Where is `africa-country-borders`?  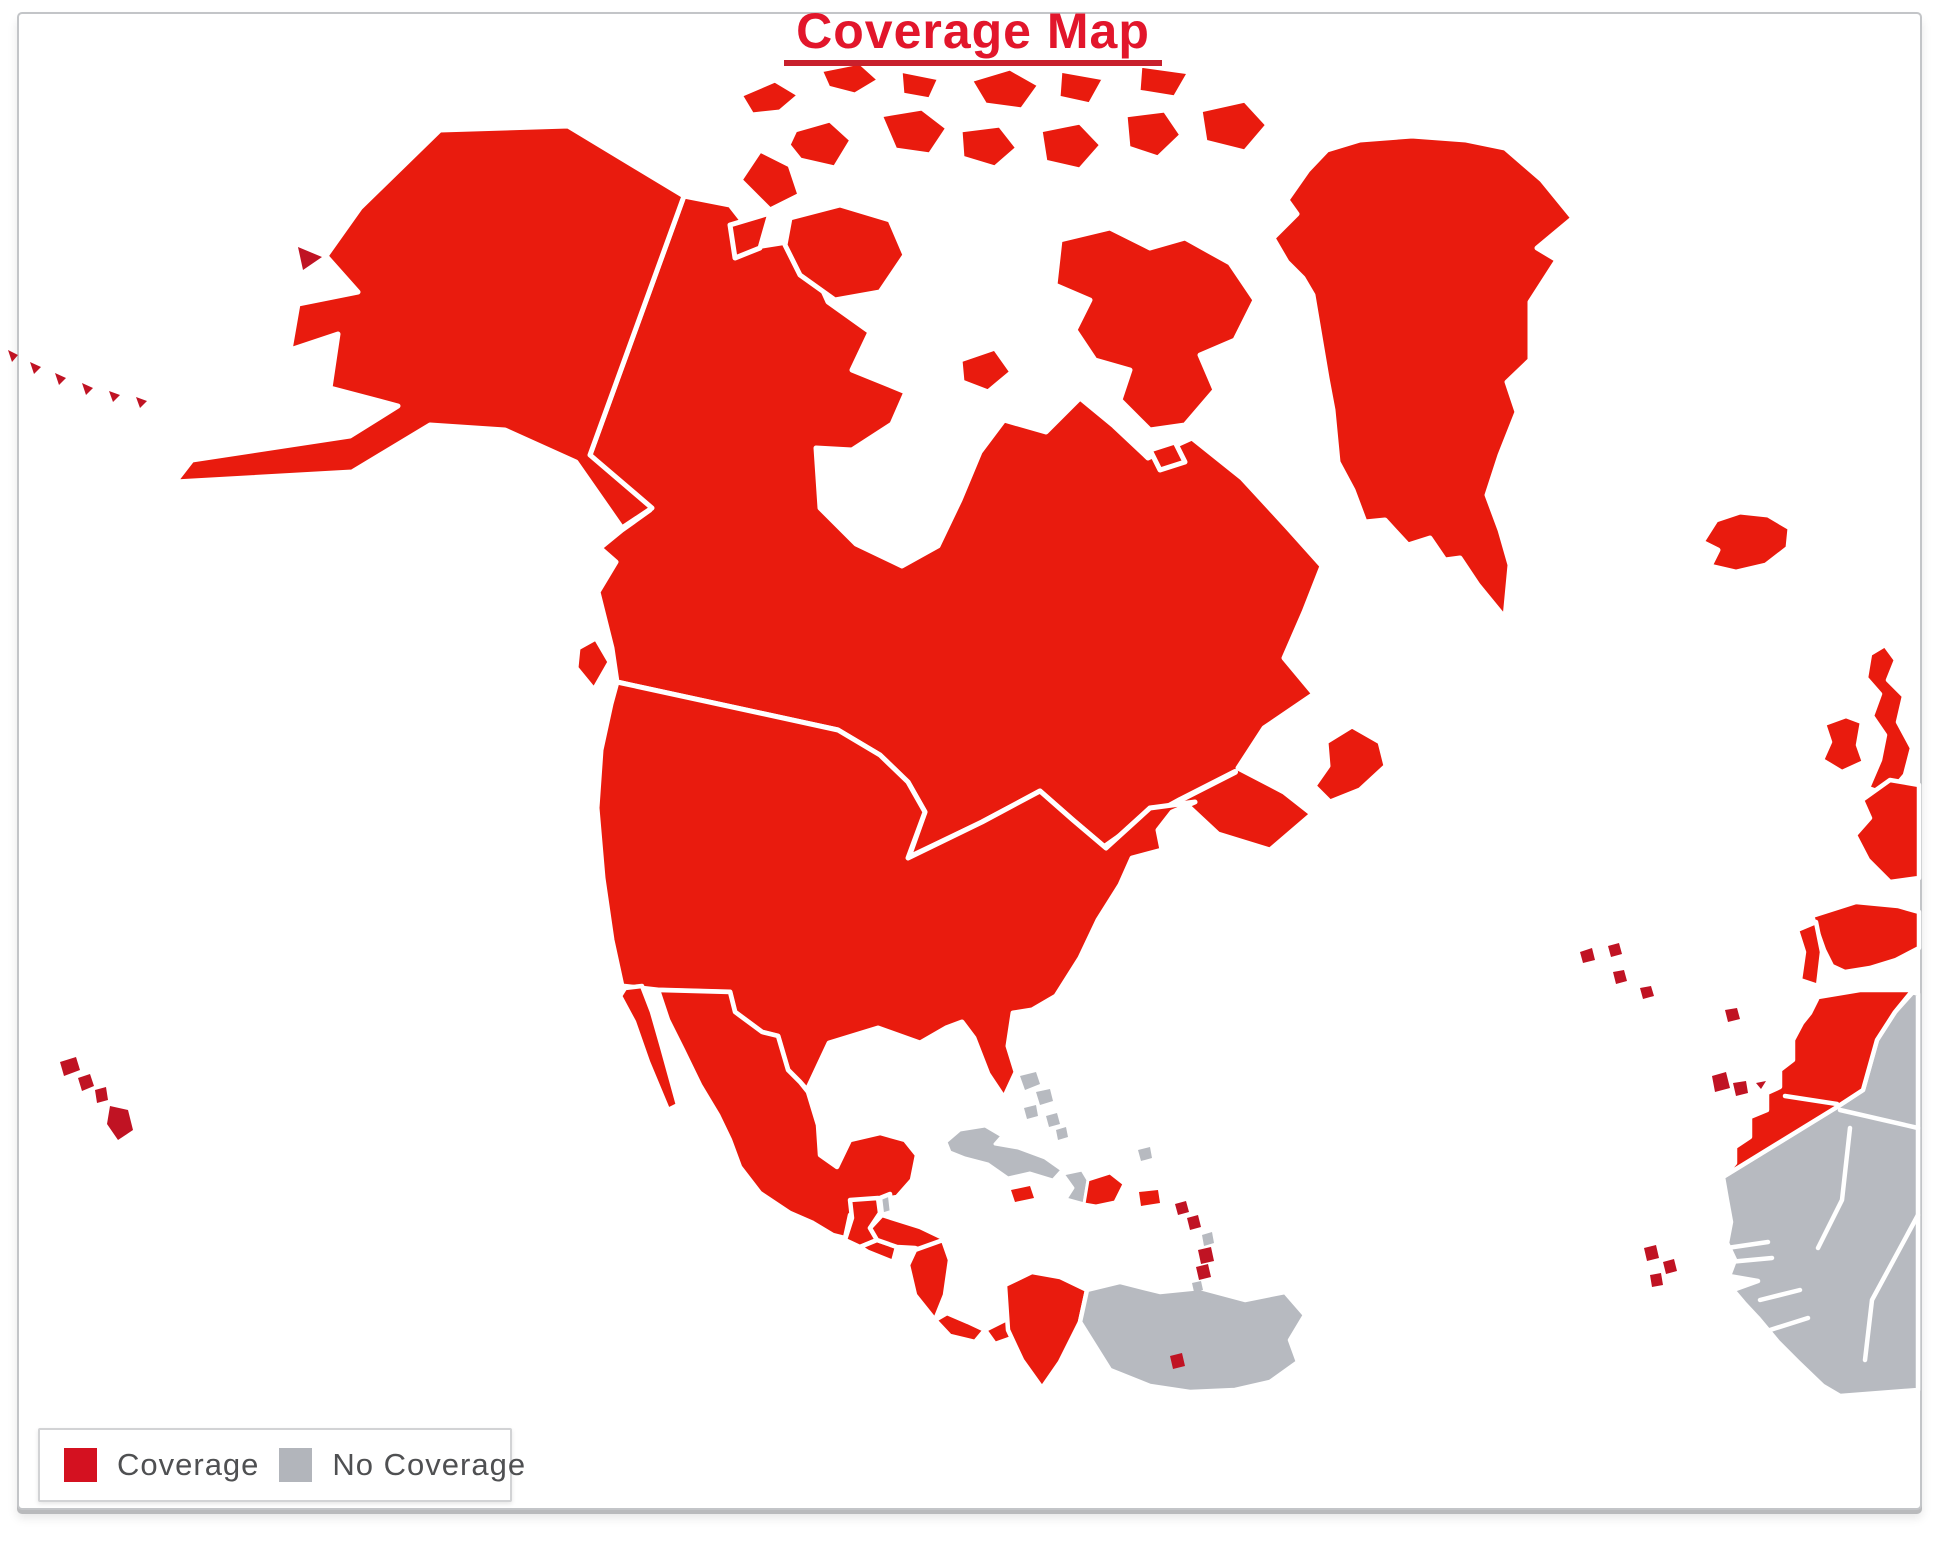
africa-country-borders is located at coordinates (1822, 1228).